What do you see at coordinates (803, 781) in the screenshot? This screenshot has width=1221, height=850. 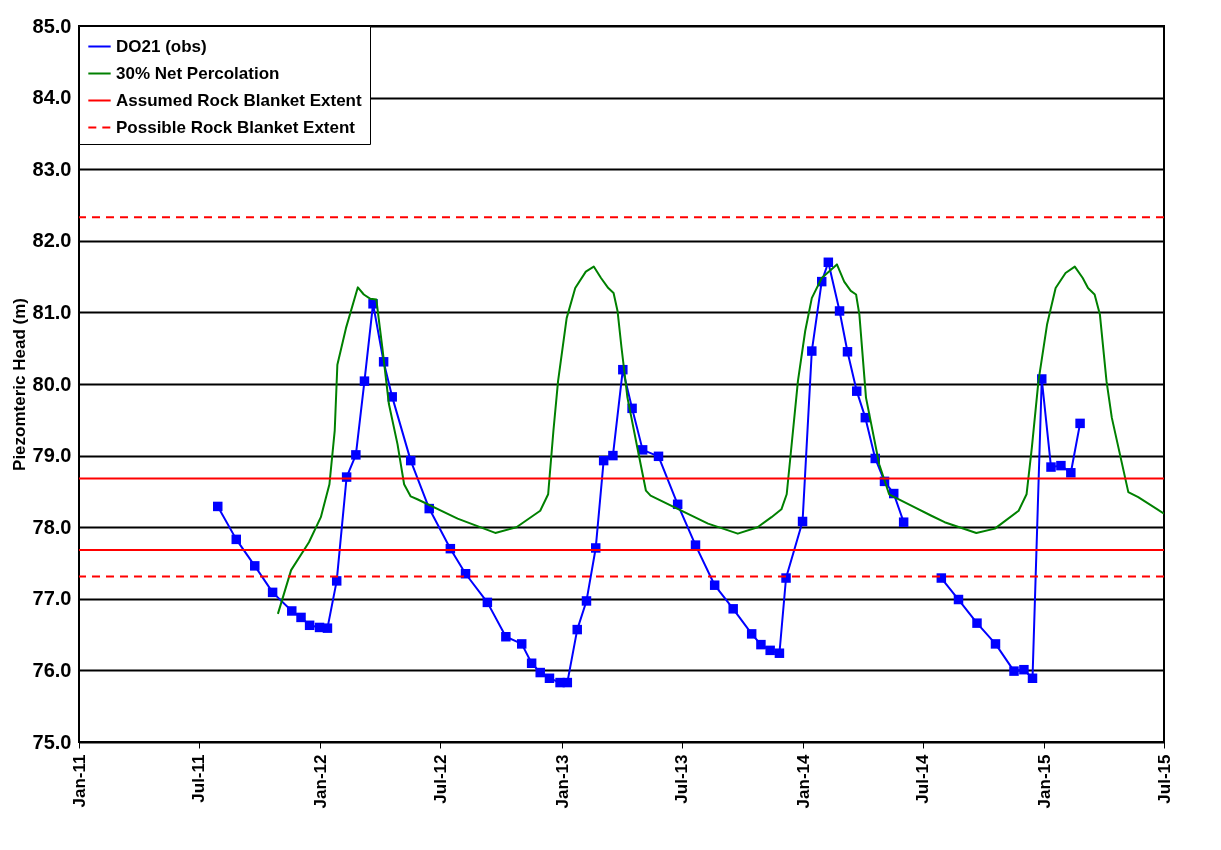 I see `x-tick-label: Jan-14` at bounding box center [803, 781].